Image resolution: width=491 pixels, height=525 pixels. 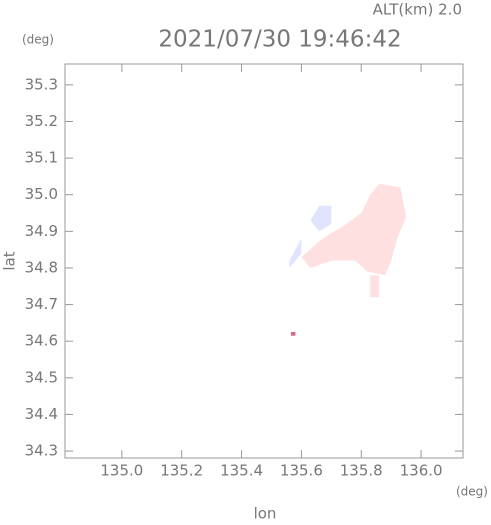 What do you see at coordinates (279, 40) in the screenshot?
I see `chart-title: 2021/07/30 19:46:42` at bounding box center [279, 40].